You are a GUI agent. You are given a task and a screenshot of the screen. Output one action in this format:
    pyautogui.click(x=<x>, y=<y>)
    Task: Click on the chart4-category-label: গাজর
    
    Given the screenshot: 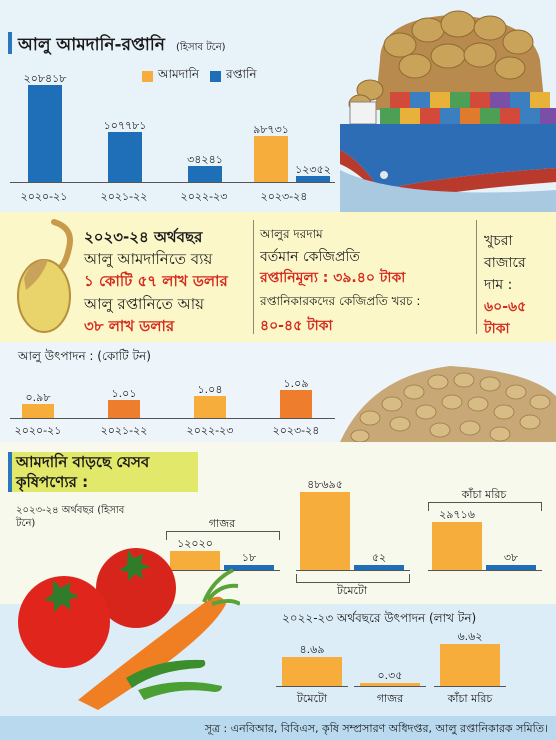 What is the action you would take?
    pyautogui.click(x=390, y=698)
    